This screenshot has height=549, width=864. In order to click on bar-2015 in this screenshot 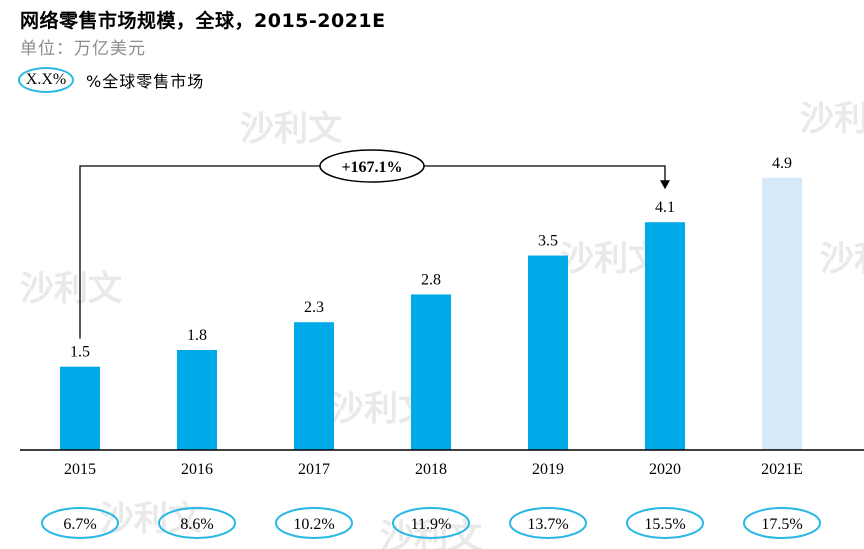, I will do `click(80, 408)`.